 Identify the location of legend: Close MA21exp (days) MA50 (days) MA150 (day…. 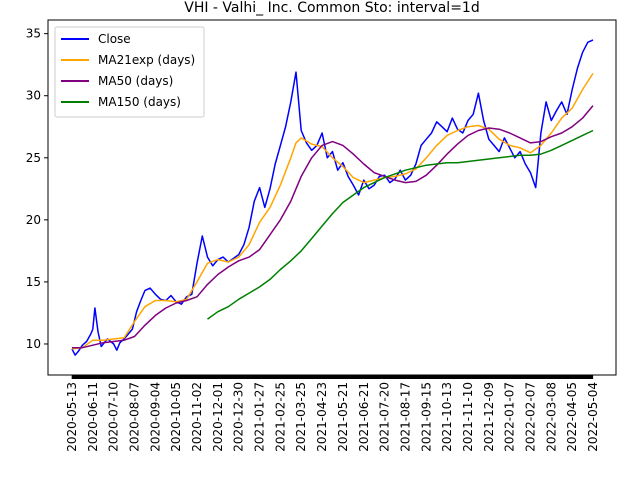
(129, 72).